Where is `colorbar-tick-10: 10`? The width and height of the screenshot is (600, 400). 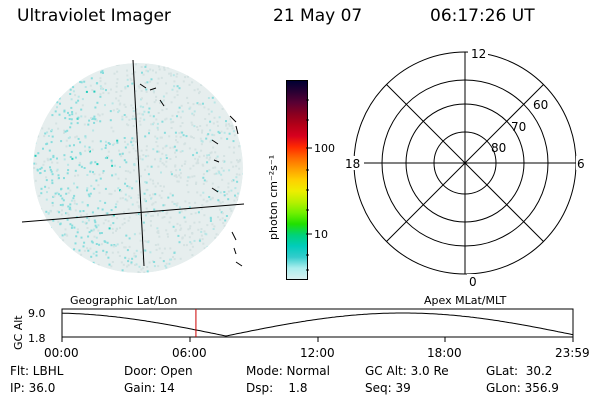 colorbar-tick-10: 10 is located at coordinates (321, 234).